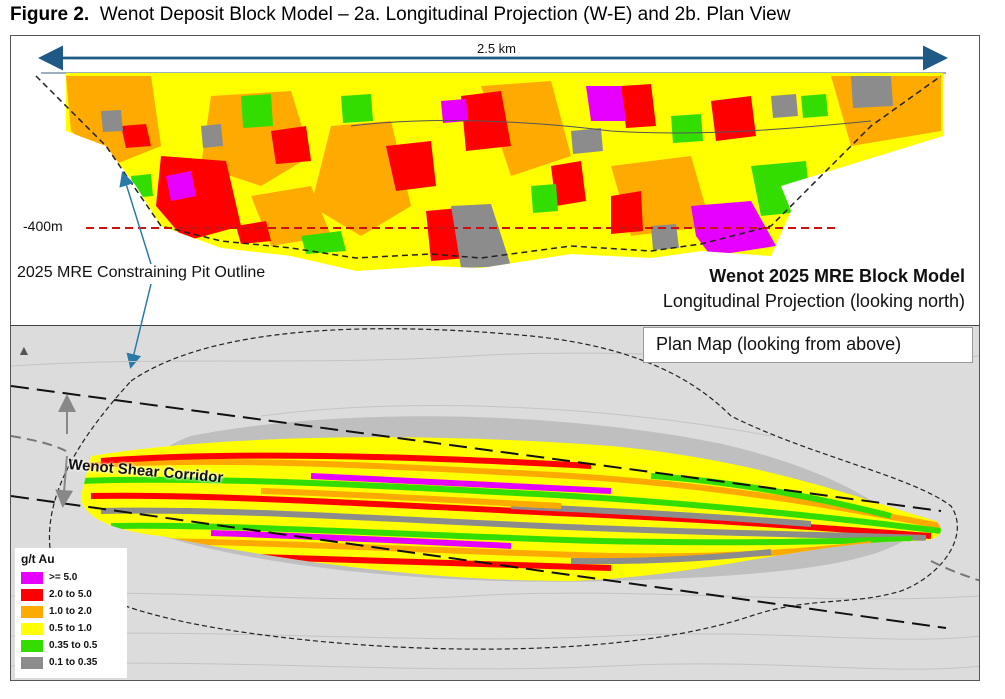  What do you see at coordinates (135, 218) in the screenshot?
I see `pit-label-arrow-up` at bounding box center [135, 218].